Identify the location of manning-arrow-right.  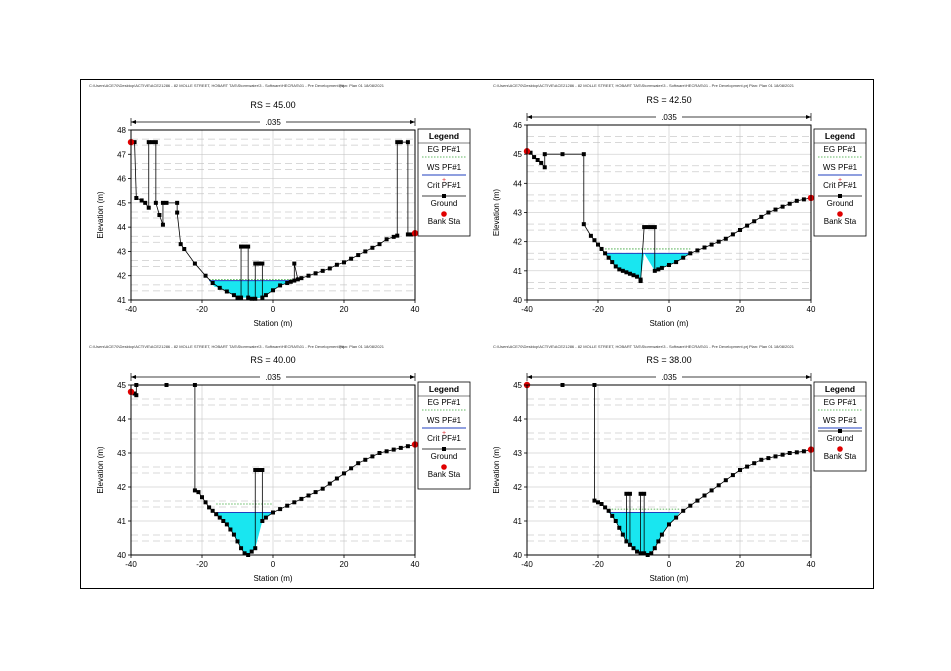
(412, 122).